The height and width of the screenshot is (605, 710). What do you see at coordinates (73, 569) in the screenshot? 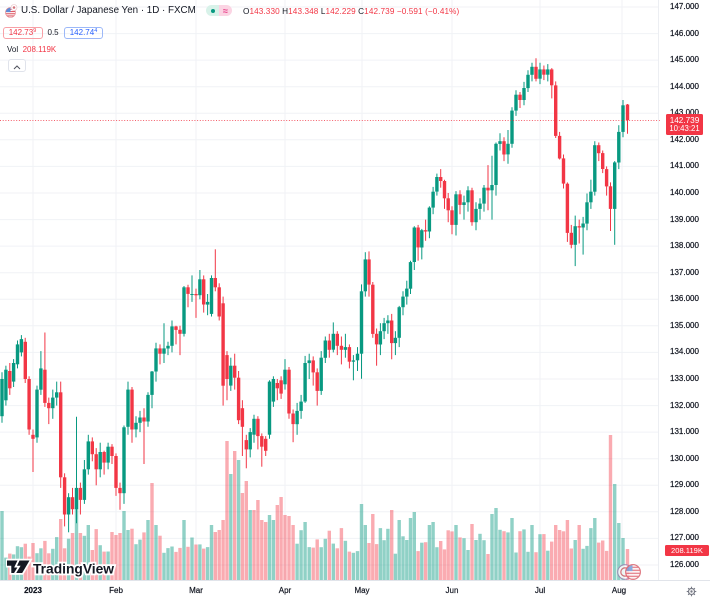
I see `svg-text: TradingView` at bounding box center [73, 569].